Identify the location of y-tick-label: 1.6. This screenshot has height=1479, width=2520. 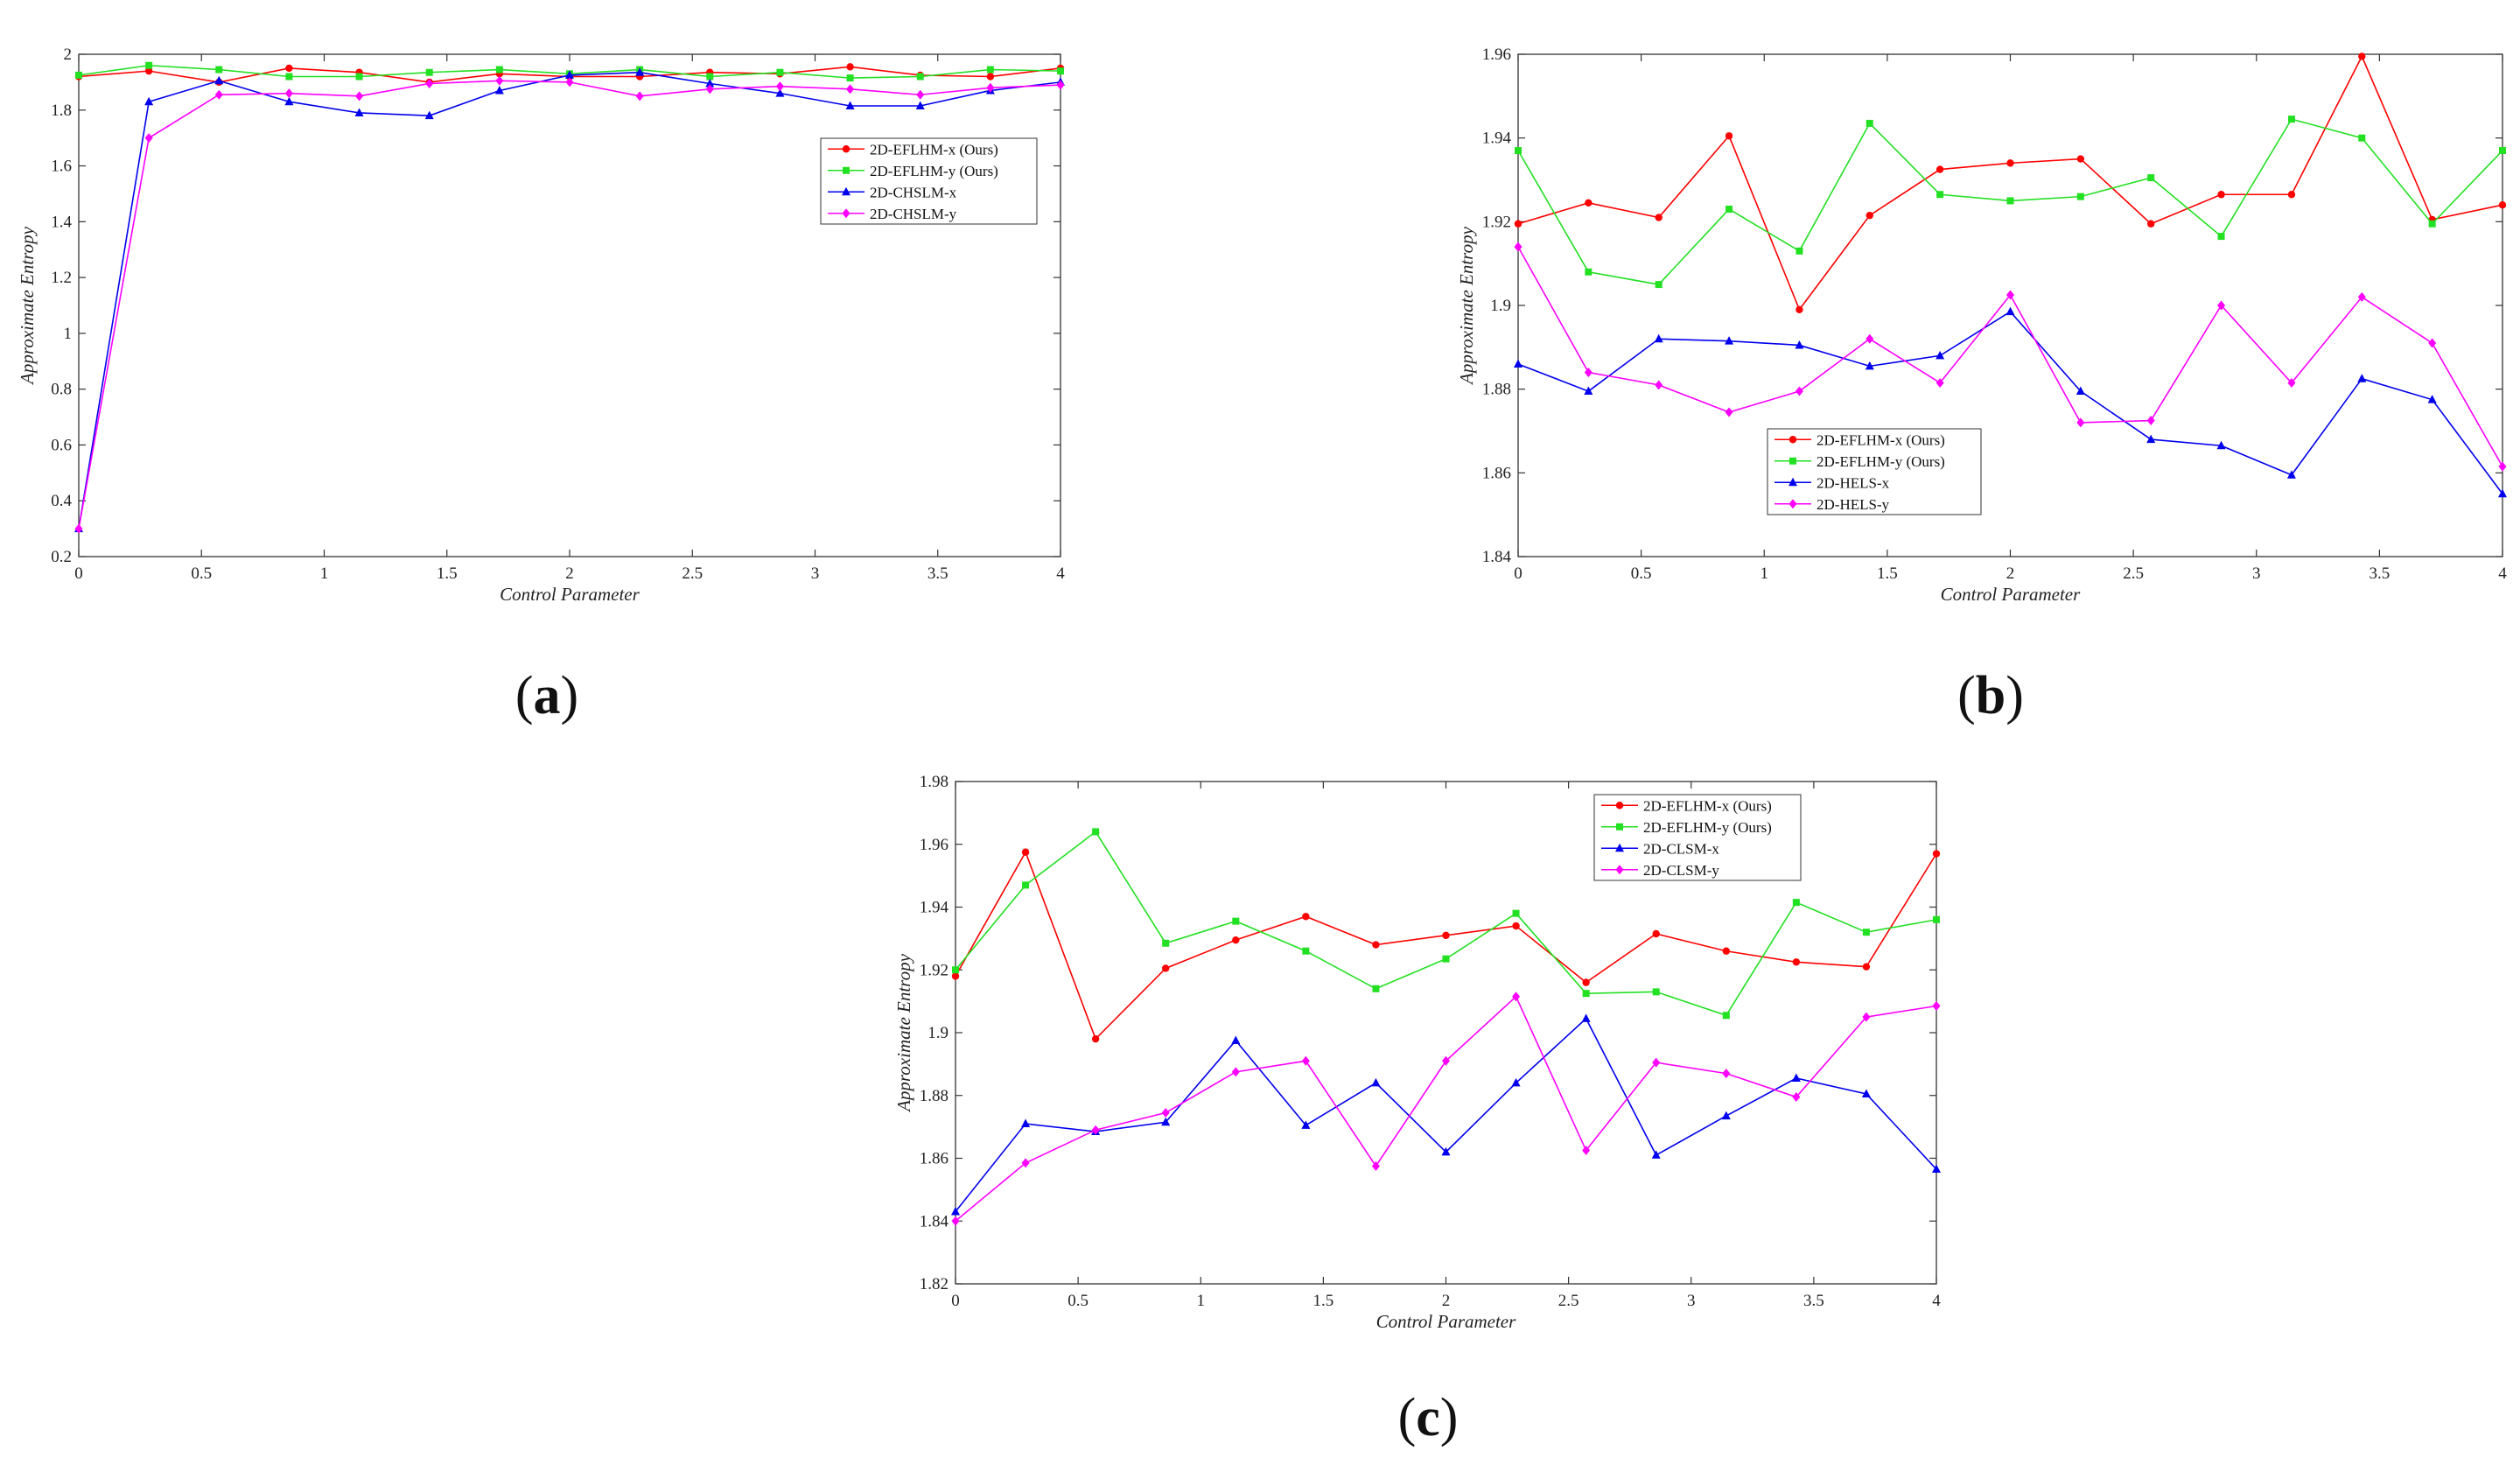
(61, 167).